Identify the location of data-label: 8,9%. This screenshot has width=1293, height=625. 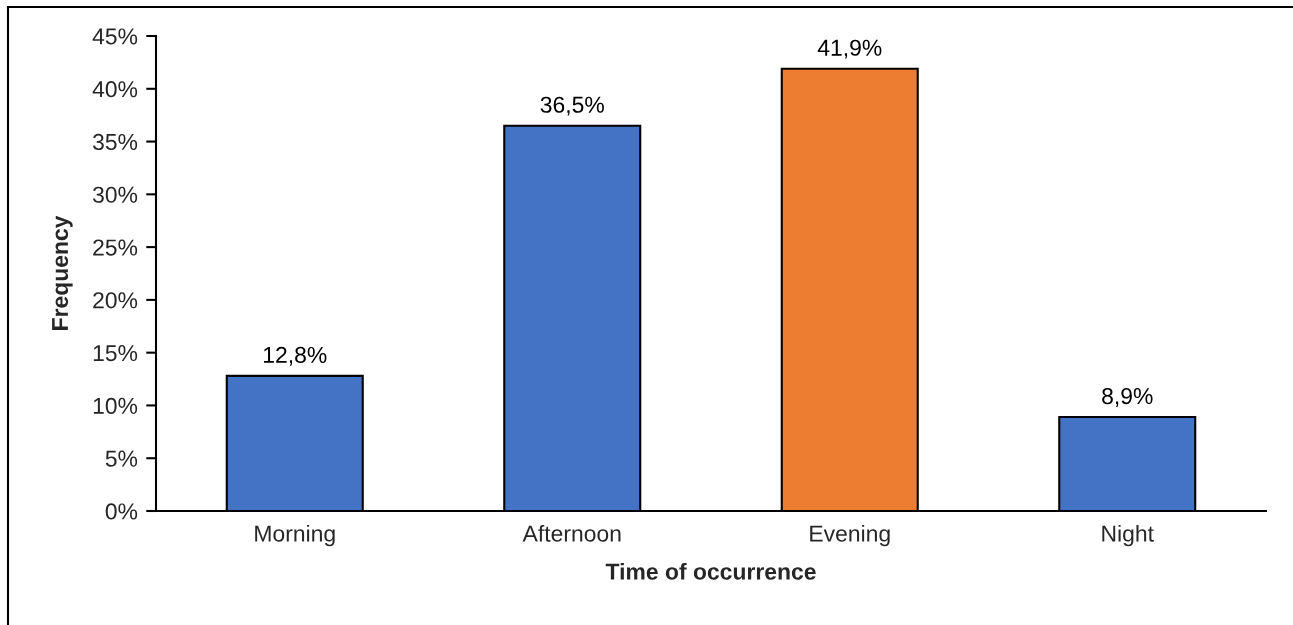
(1127, 397).